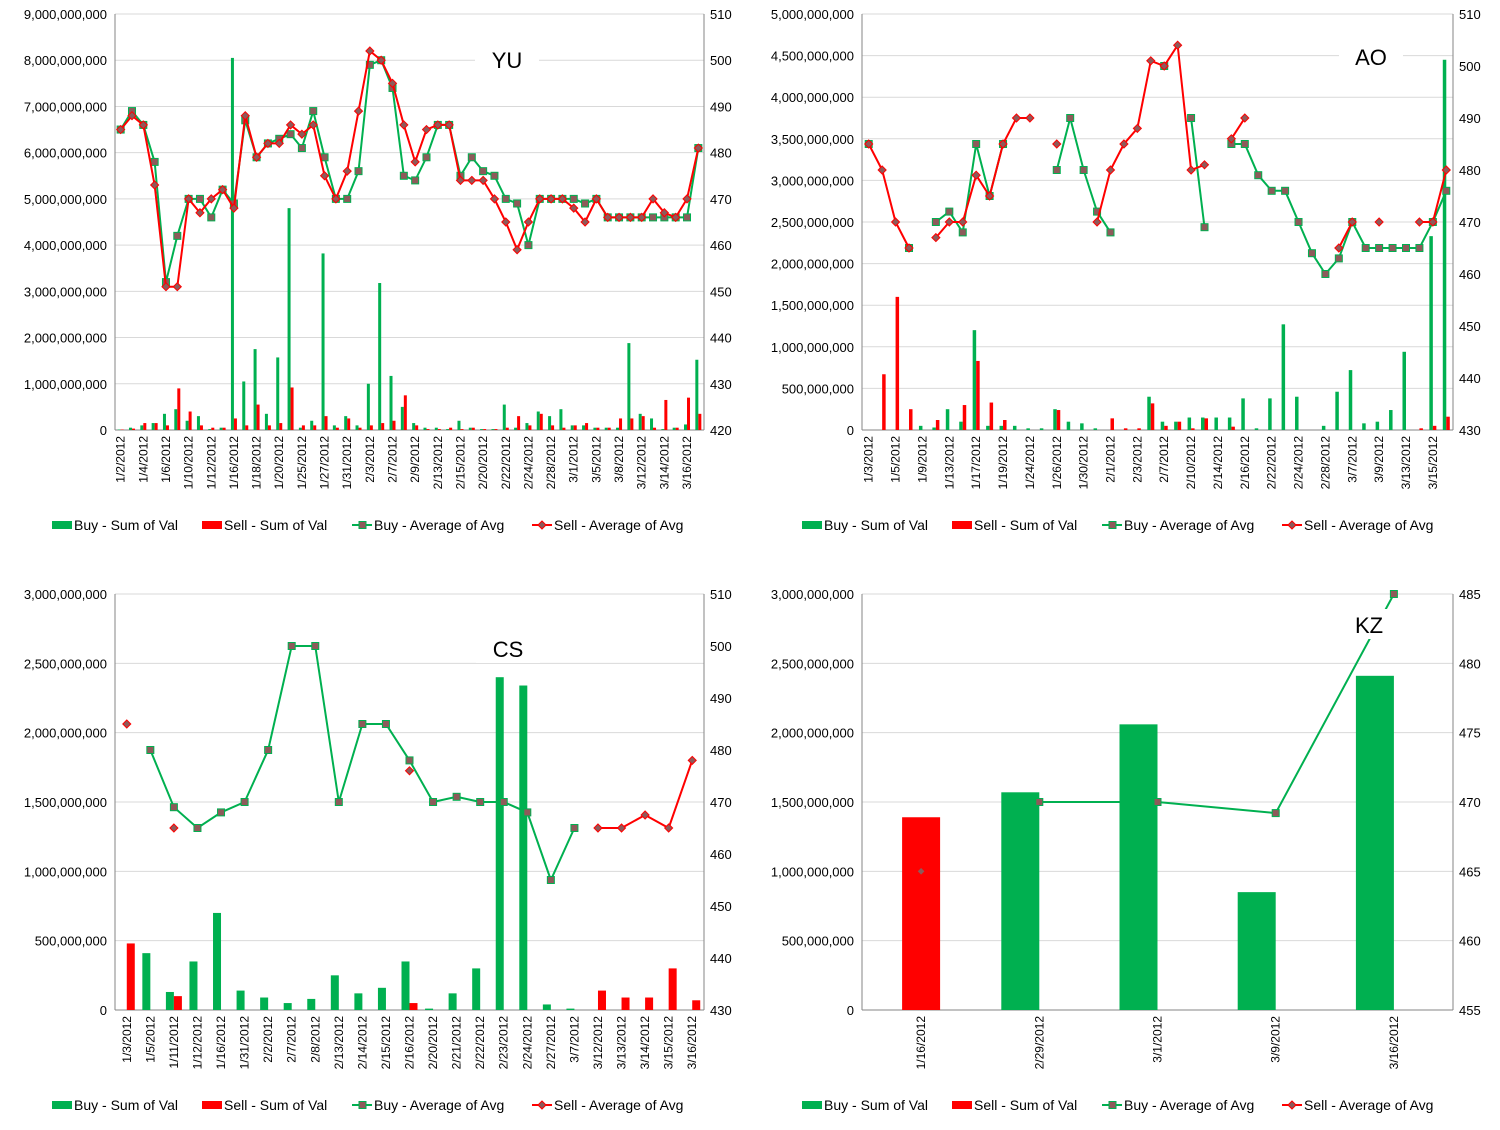  I want to click on y2-axis-tick-label: 480, so click(721, 153).